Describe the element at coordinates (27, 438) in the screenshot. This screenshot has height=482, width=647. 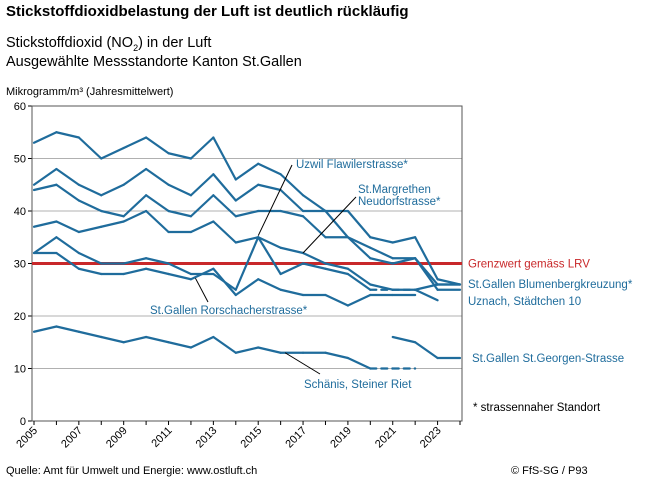
I see `x-tick-label: 2005` at that location.